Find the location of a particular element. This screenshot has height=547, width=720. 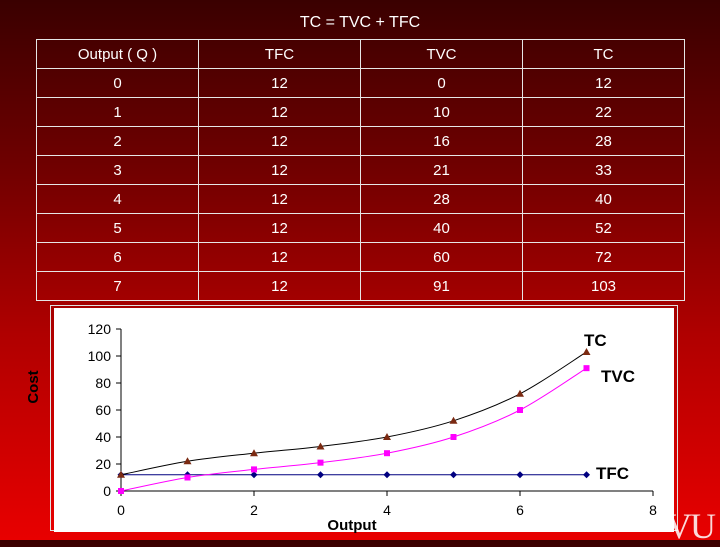

series-line-tc is located at coordinates (353, 413).